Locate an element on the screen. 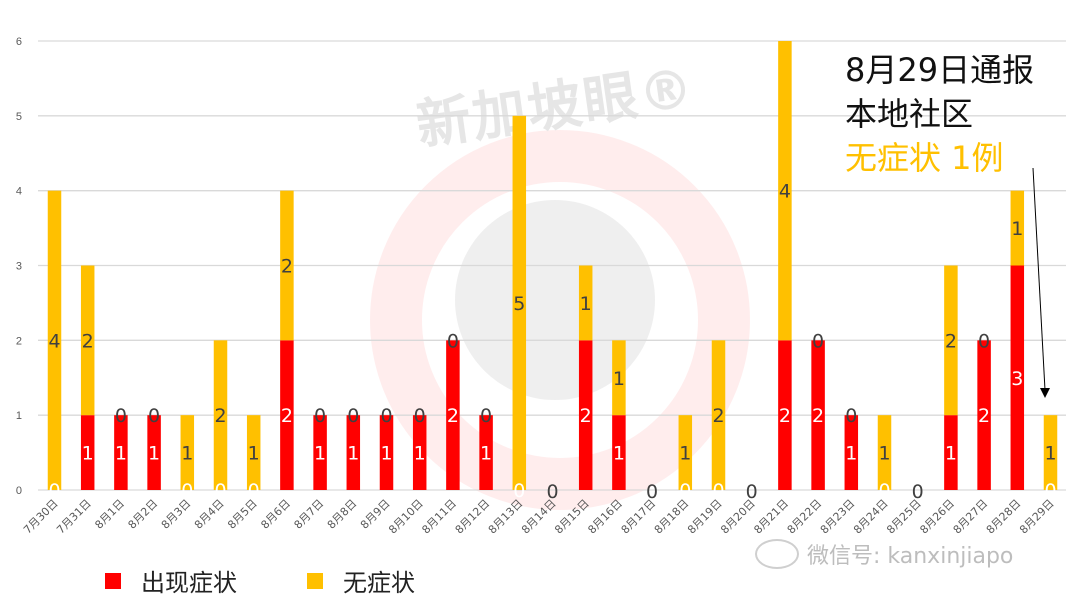  x-tick-label: 8月1日 is located at coordinates (109, 514).